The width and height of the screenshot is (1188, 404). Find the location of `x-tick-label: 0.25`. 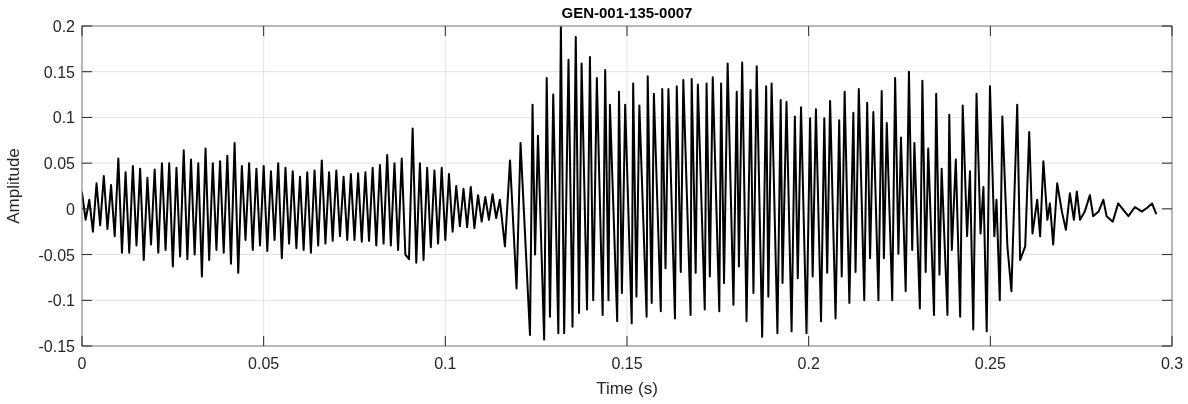

x-tick-label: 0.25 is located at coordinates (990, 363).